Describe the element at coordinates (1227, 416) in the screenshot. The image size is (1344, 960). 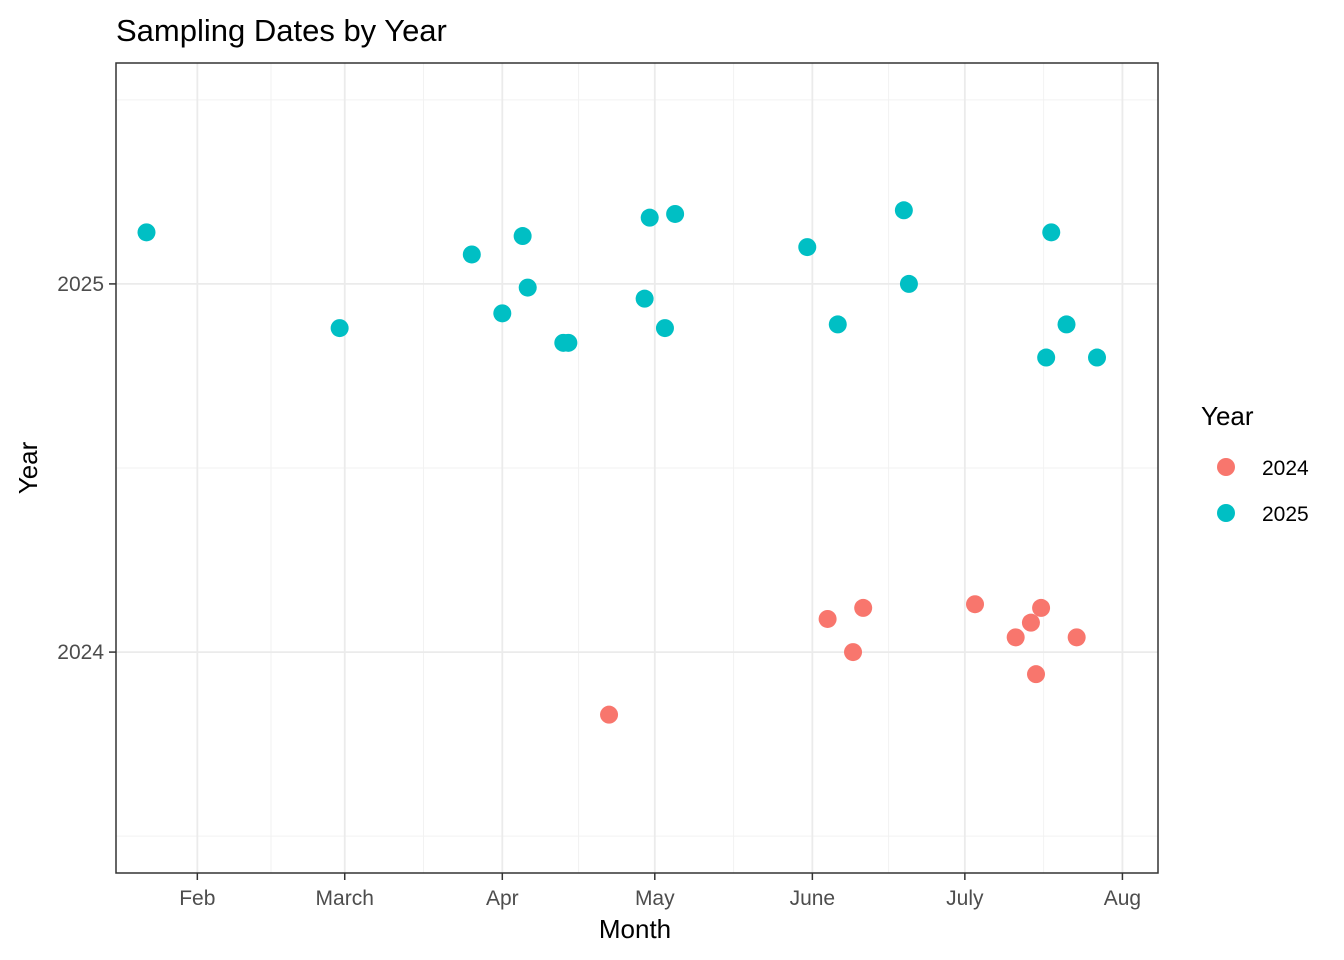
I see `legend-title: Year` at that location.